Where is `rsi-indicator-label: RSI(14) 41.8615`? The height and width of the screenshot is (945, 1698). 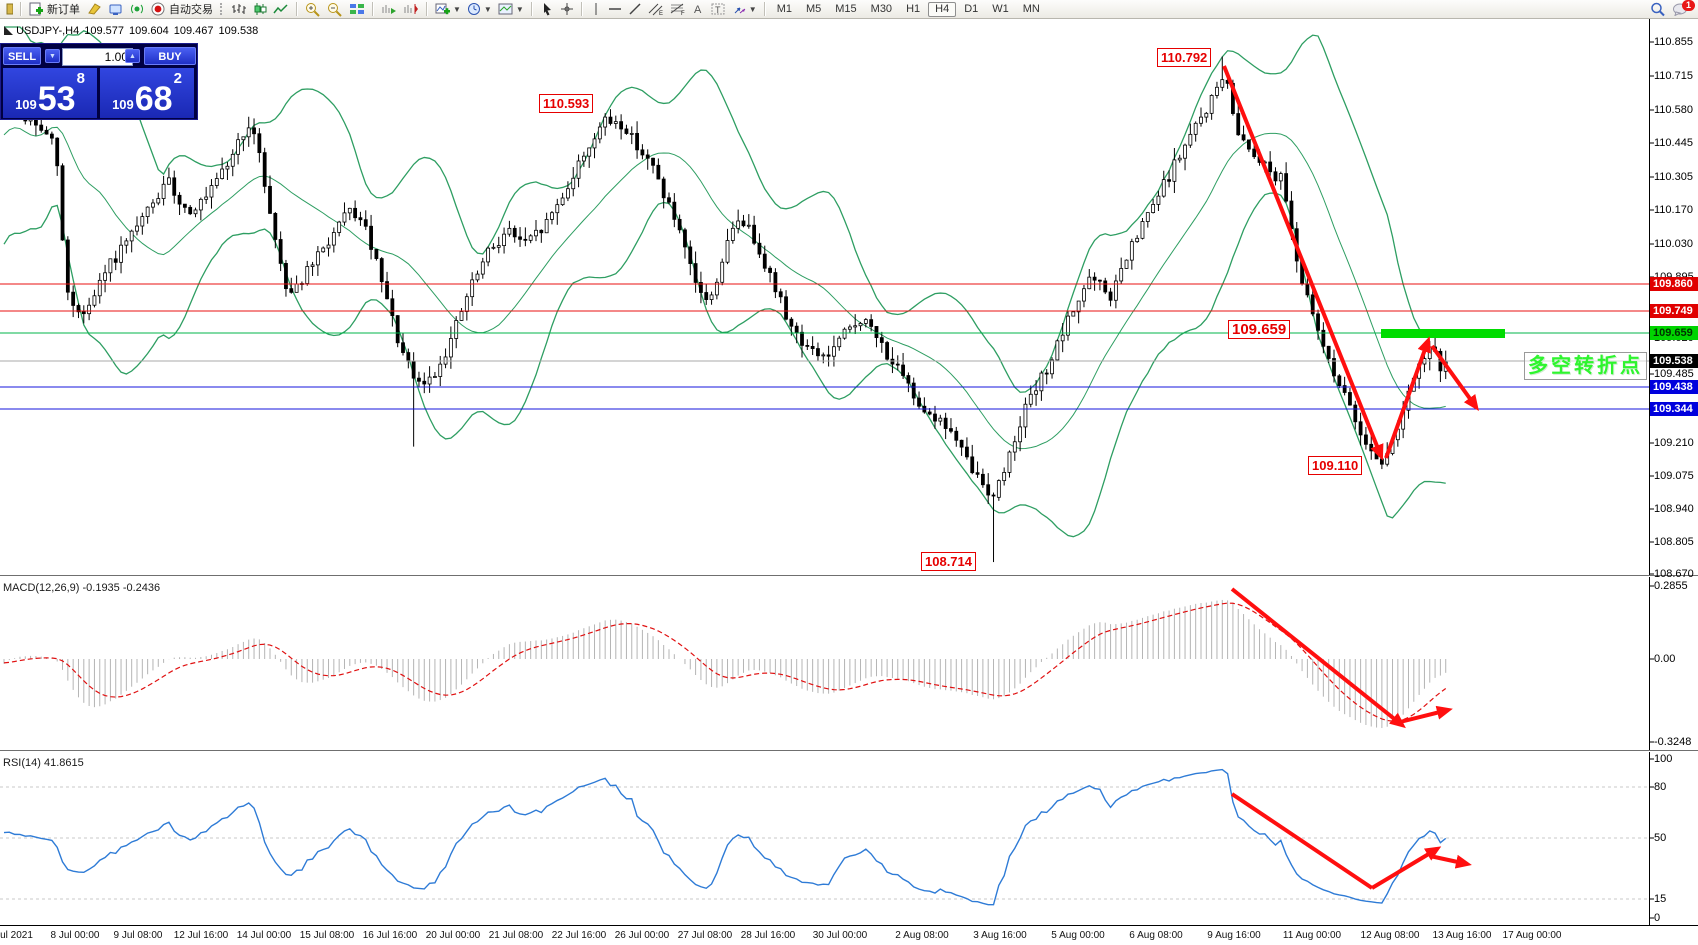 rsi-indicator-label: RSI(14) 41.8615 is located at coordinates (43, 763).